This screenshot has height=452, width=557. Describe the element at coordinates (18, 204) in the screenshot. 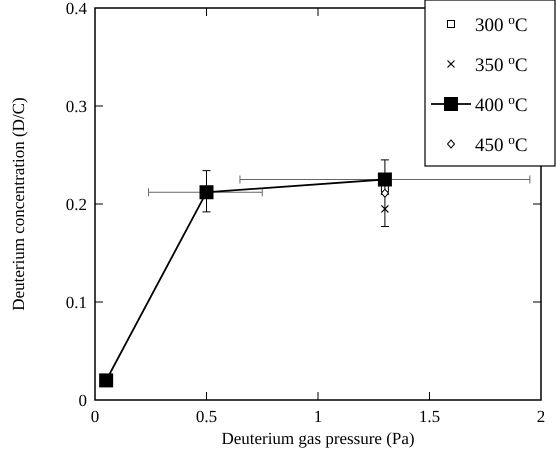

I see `y-axis-title: Deuterium concentration (D/C)` at that location.